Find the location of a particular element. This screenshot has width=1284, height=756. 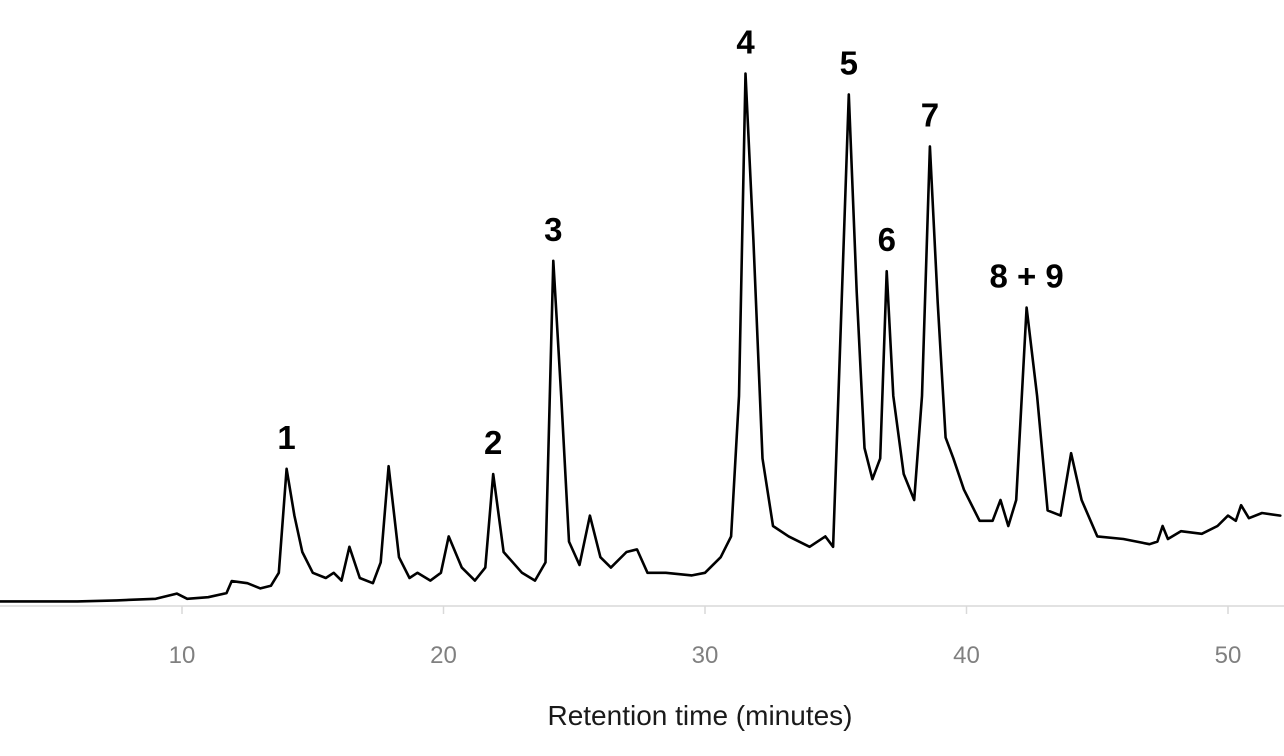

peak-label-2: 2 is located at coordinates (493, 442).